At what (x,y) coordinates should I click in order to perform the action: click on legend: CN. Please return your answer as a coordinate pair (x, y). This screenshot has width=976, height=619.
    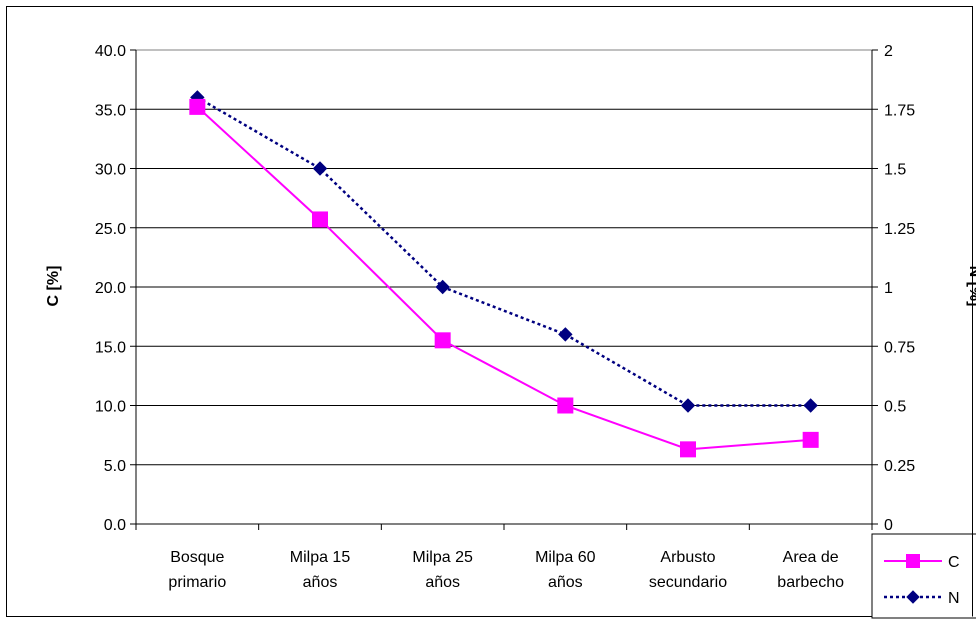
    Looking at the image, I should click on (923, 312).